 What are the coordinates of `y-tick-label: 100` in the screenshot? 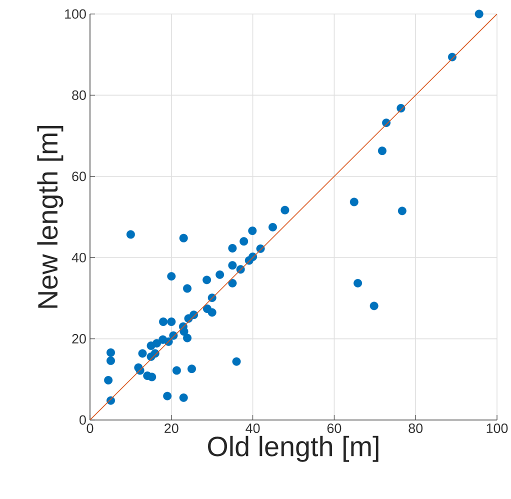 It's located at (75, 14).